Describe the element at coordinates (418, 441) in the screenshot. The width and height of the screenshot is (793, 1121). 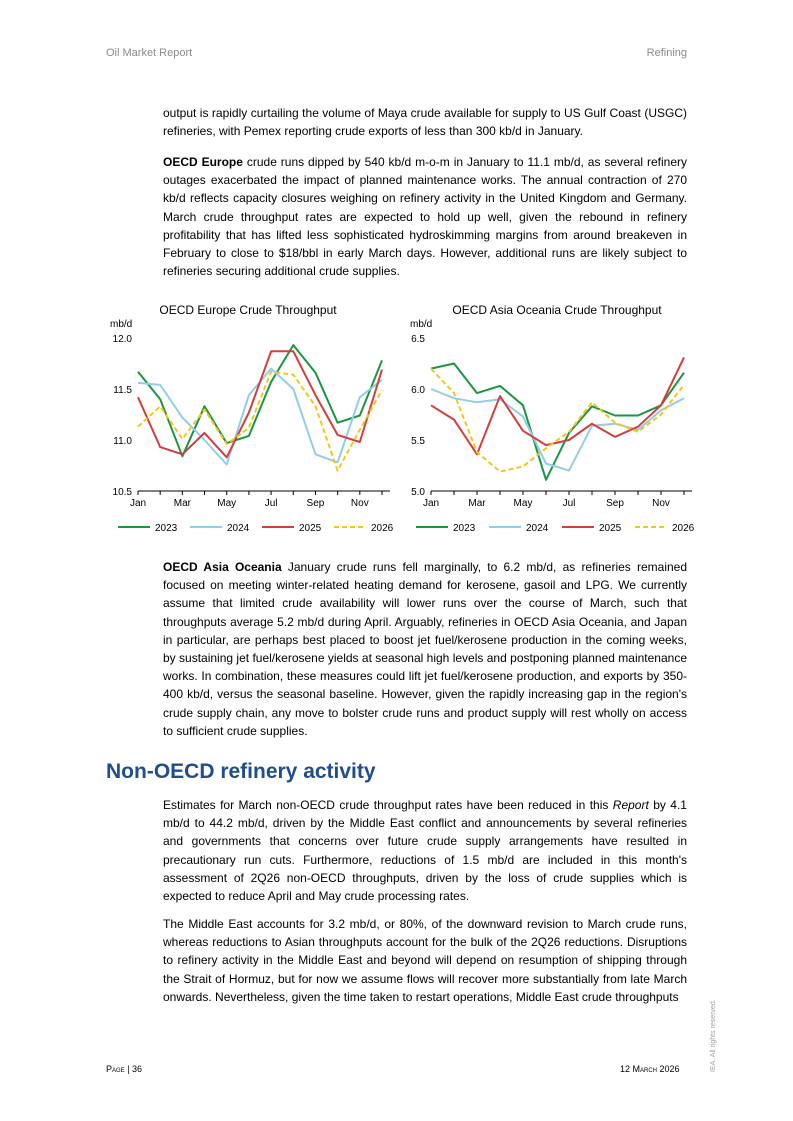
I see `y-tick-label: 5.5` at that location.